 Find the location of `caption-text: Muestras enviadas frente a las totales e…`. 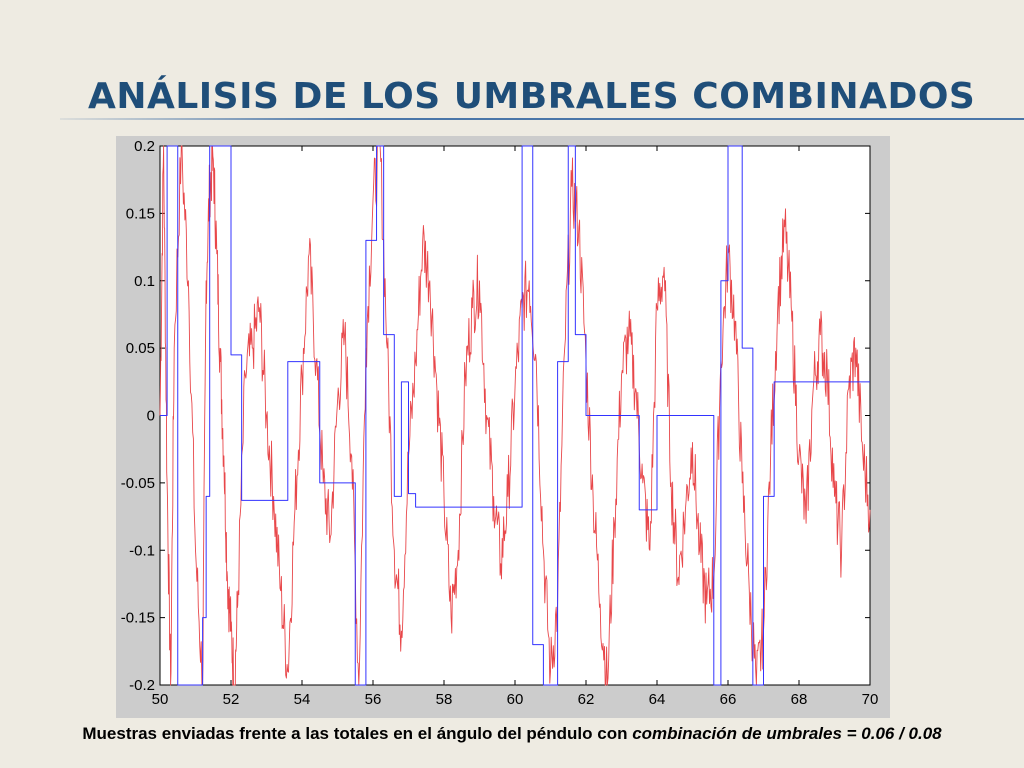

caption-text: Muestras enviadas frente a las totales e… is located at coordinates (357, 733).